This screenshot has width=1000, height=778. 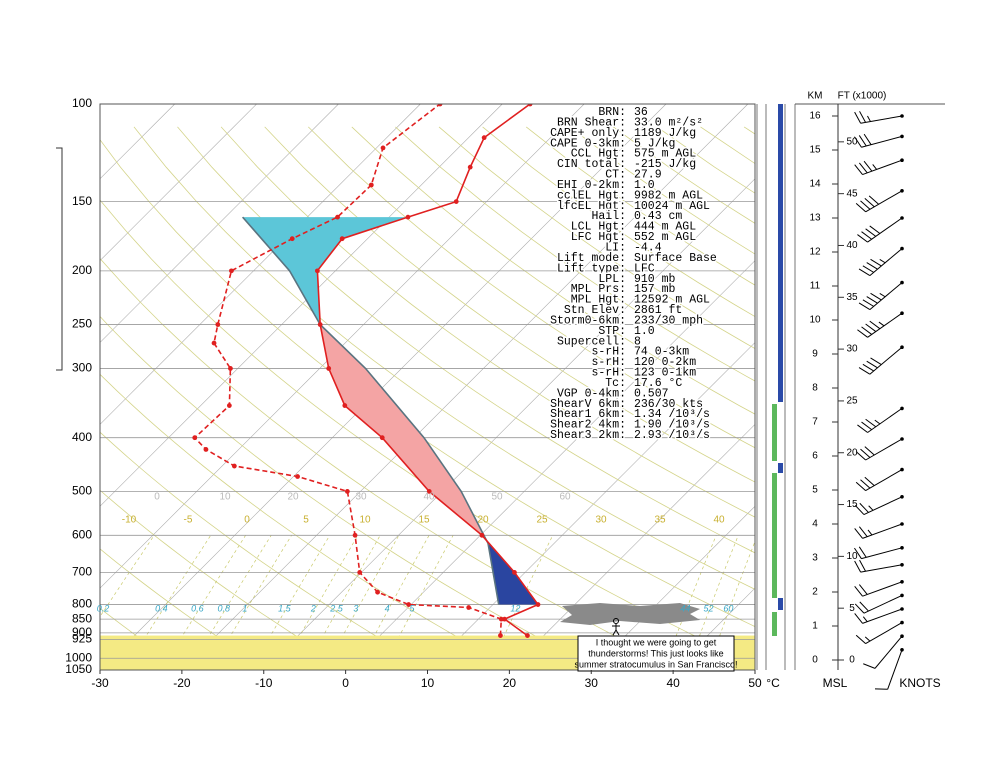 I want to click on dry-adiabat-label: 10, so click(x=225, y=497).